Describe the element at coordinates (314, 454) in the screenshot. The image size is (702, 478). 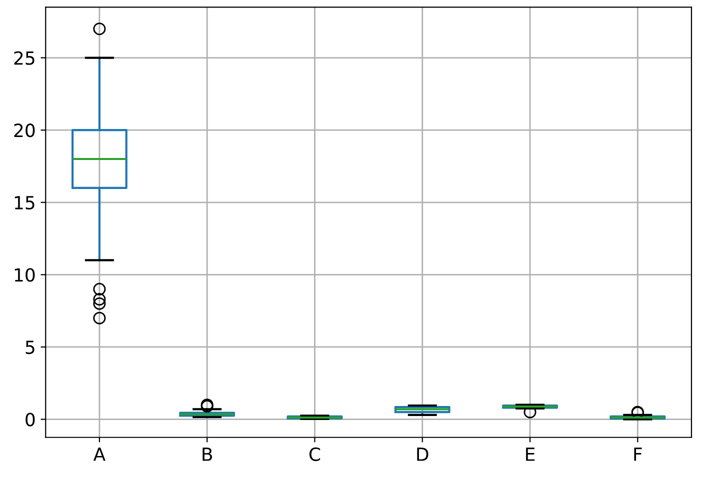
I see `x-tick-label: C` at that location.